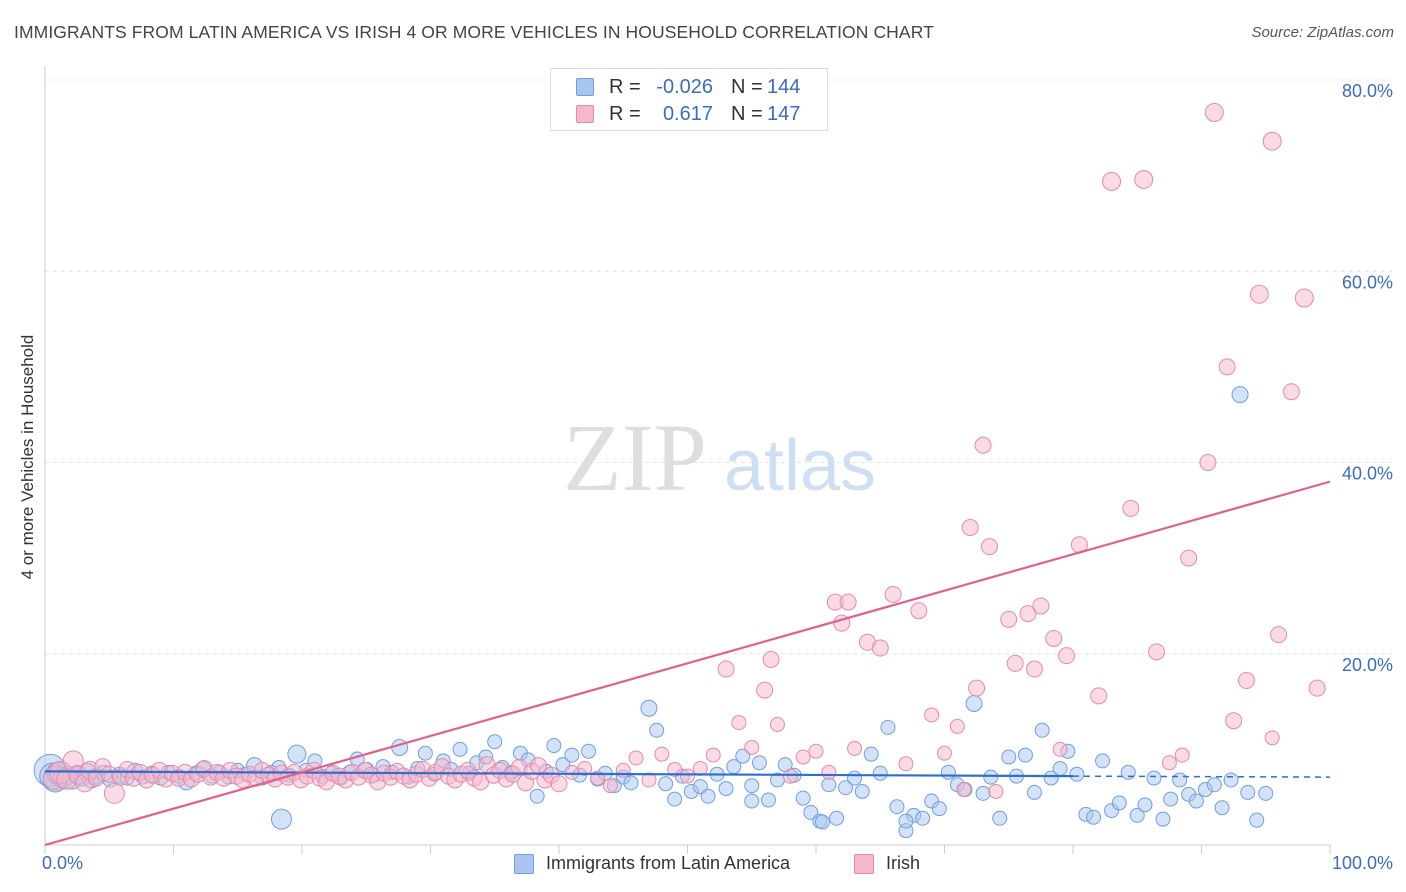  Describe the element at coordinates (784, 114) in the screenshot. I see `n-value: 147` at that location.